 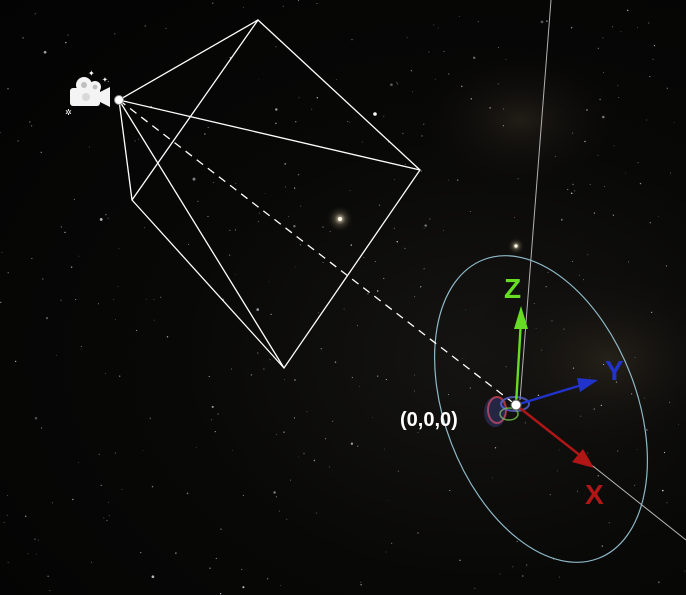 What do you see at coordinates (594, 494) in the screenshot?
I see `x-axis-label: X` at bounding box center [594, 494].